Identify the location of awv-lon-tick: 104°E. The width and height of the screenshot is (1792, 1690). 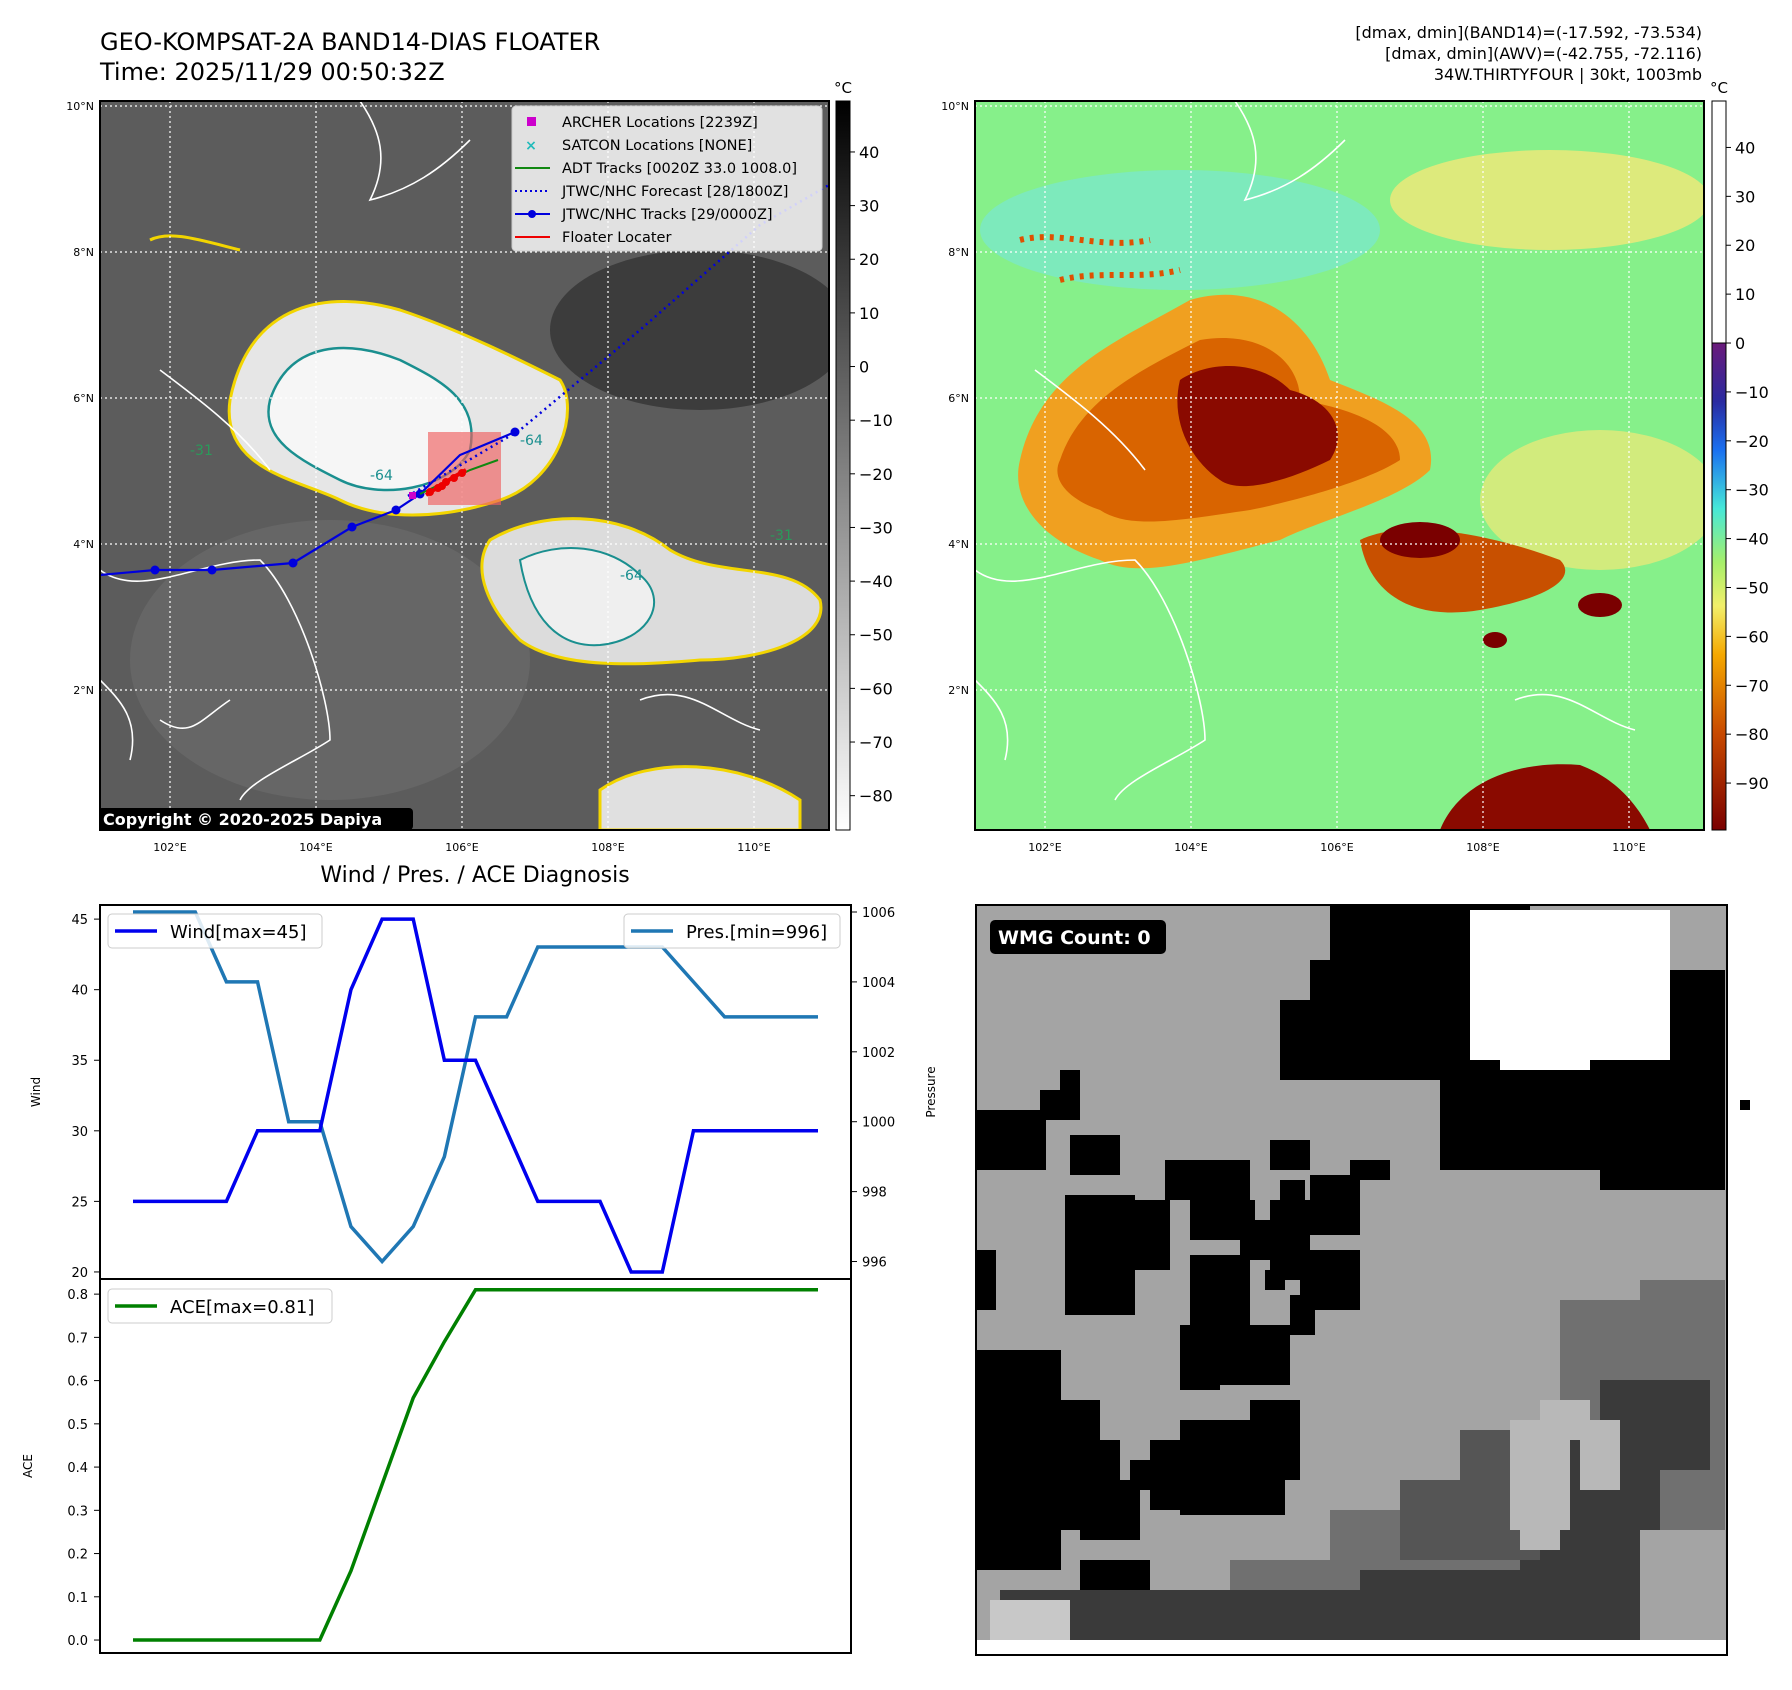
(1190, 847).